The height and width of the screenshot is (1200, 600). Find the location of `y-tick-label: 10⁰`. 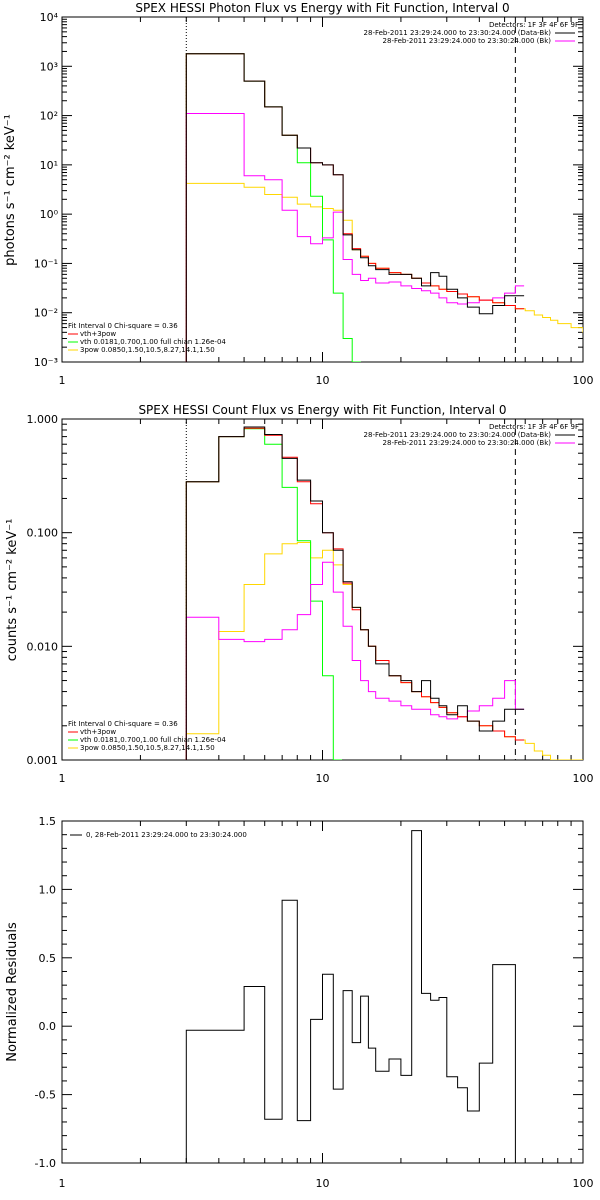

y-tick-label: 10⁰ is located at coordinates (49, 214).